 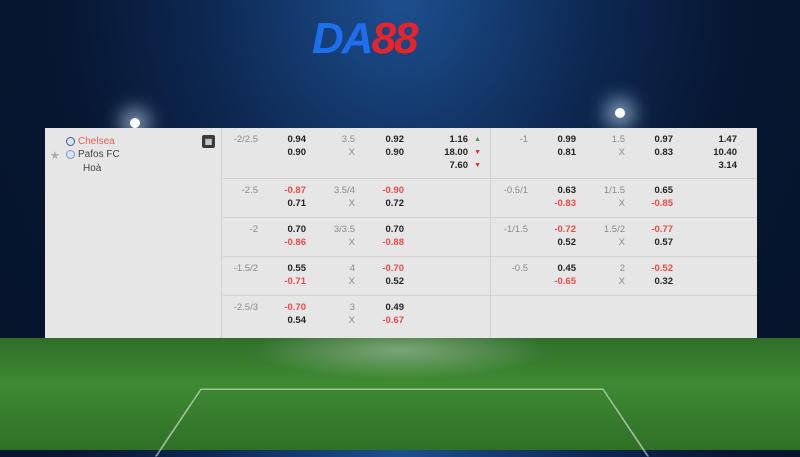 What do you see at coordinates (395, 307) in the screenshot?
I see `over-odds: 0.49` at bounding box center [395, 307].